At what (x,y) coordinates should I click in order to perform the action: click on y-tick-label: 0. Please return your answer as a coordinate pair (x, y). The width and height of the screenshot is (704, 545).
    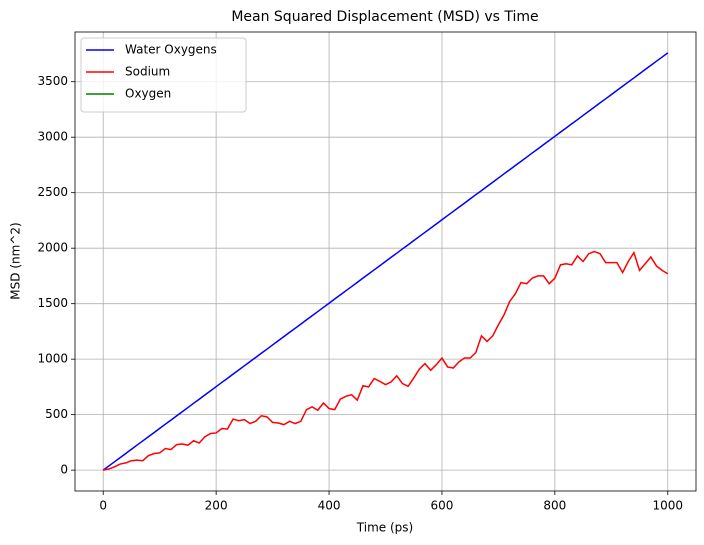
    Looking at the image, I should click on (64, 470).